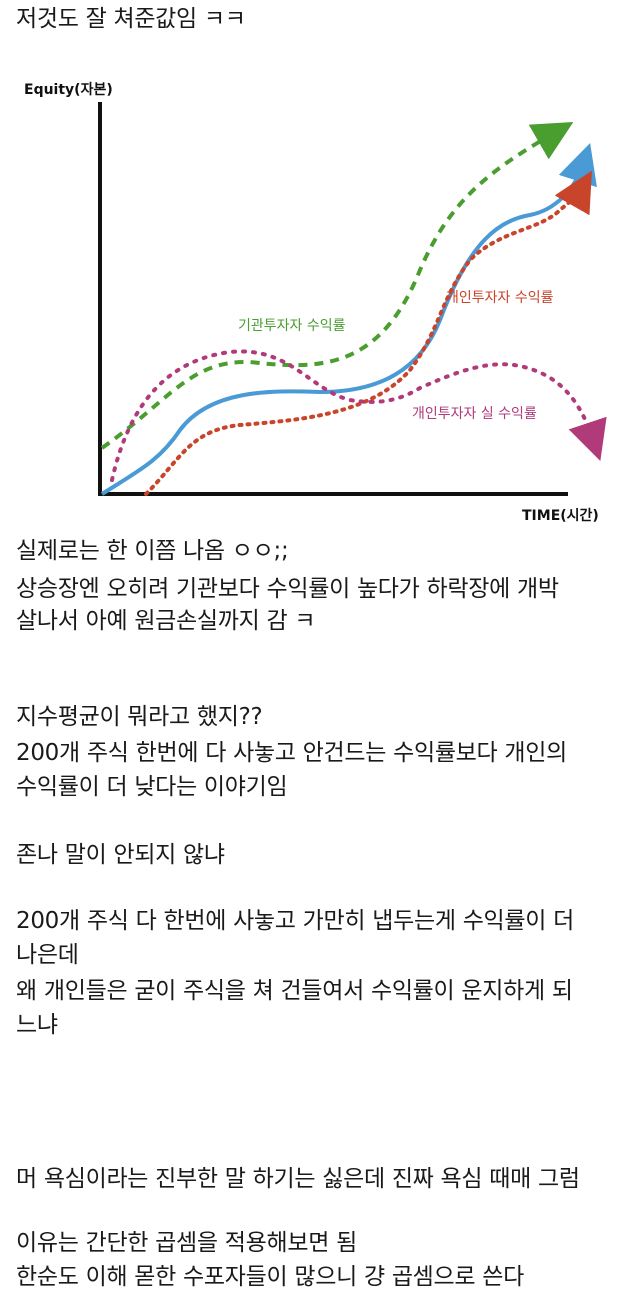  I want to click on post-line-13: 머 욕심이라는 진부한 말 하기는 싫은데 진짜 욕심 때매 그럼, so click(298, 1179).